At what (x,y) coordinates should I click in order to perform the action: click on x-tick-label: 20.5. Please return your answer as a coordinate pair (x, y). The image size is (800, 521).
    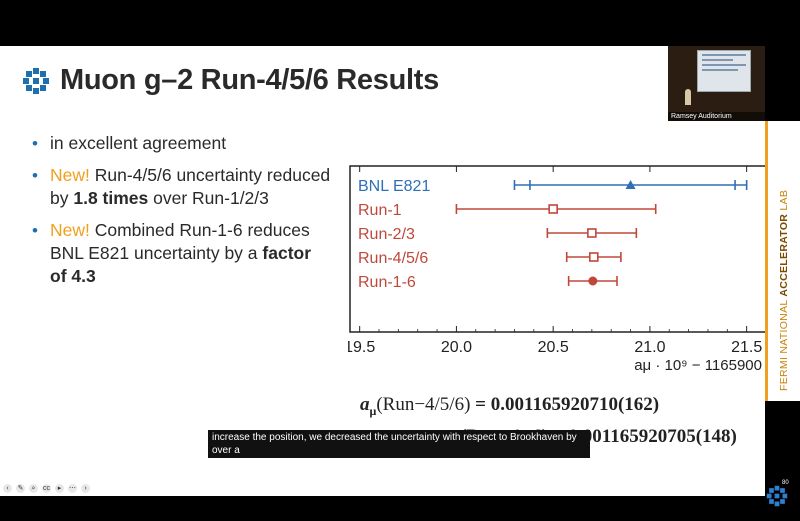
    Looking at the image, I should click on (553, 347).